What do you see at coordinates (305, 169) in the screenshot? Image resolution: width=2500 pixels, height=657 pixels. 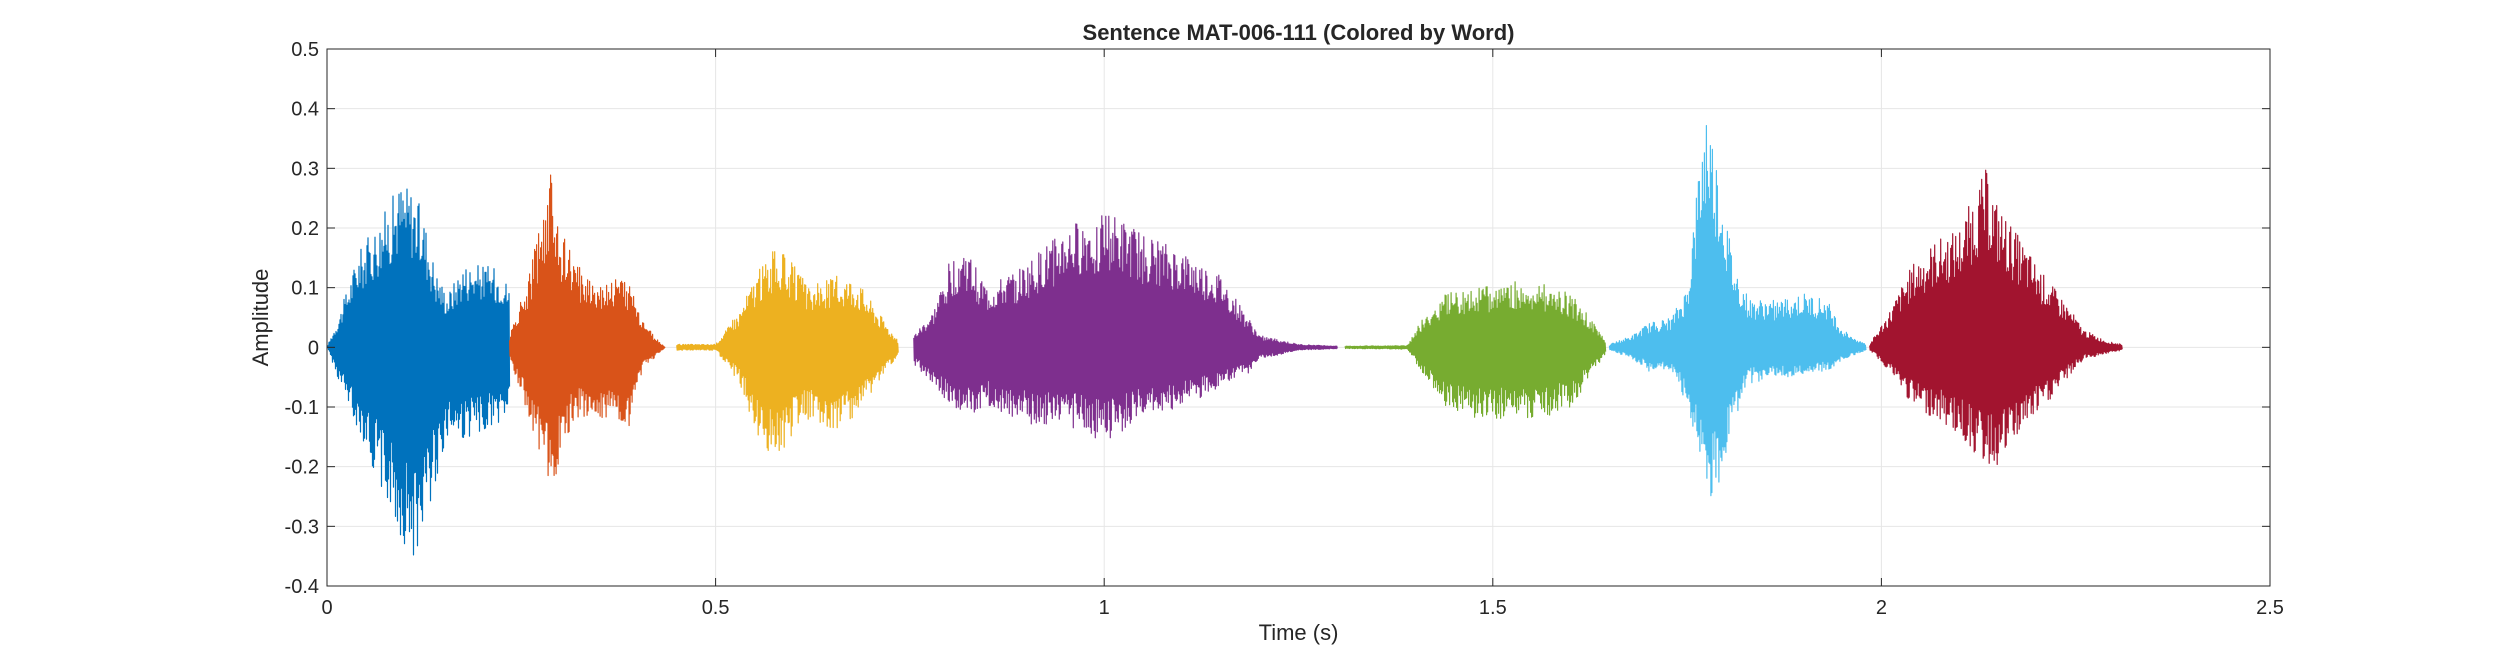 I see `y-tick-label: 0.3` at bounding box center [305, 169].